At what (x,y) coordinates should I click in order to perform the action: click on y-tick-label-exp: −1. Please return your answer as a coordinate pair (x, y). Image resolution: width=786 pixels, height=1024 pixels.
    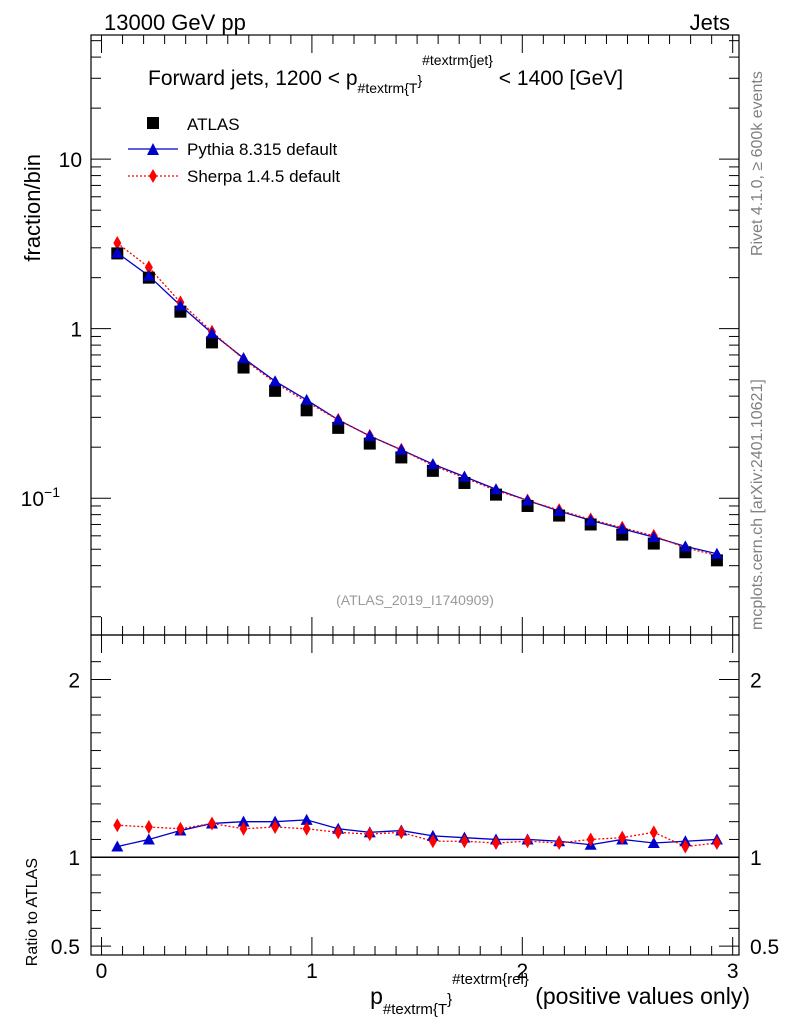
    Looking at the image, I should click on (52, 492).